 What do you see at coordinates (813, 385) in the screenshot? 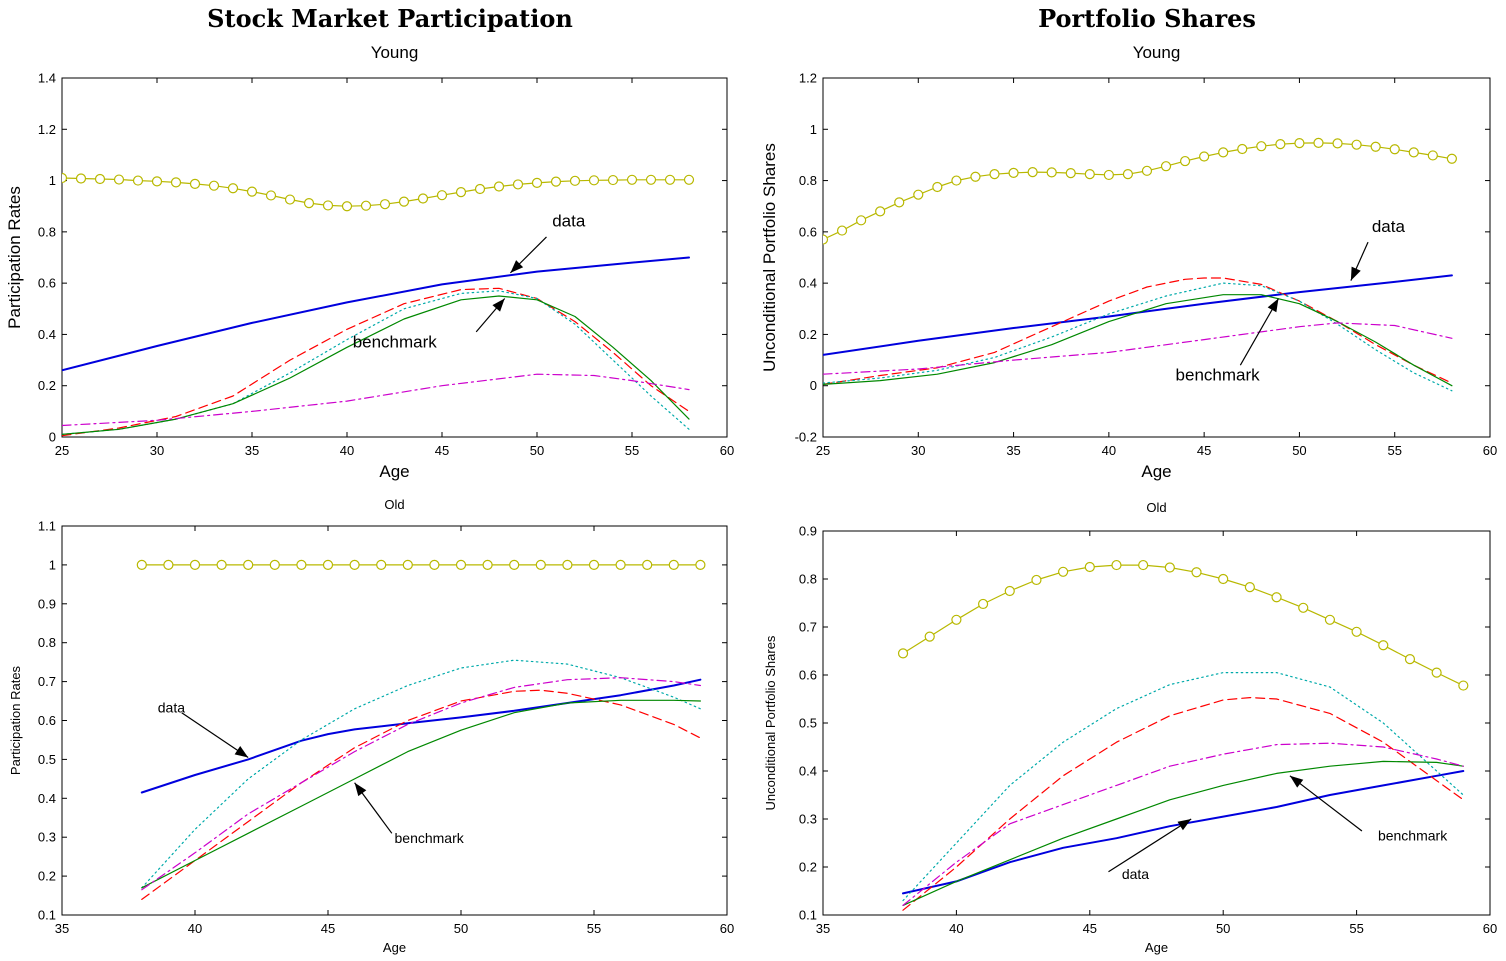
I see `y-tick-label: 0` at bounding box center [813, 385].